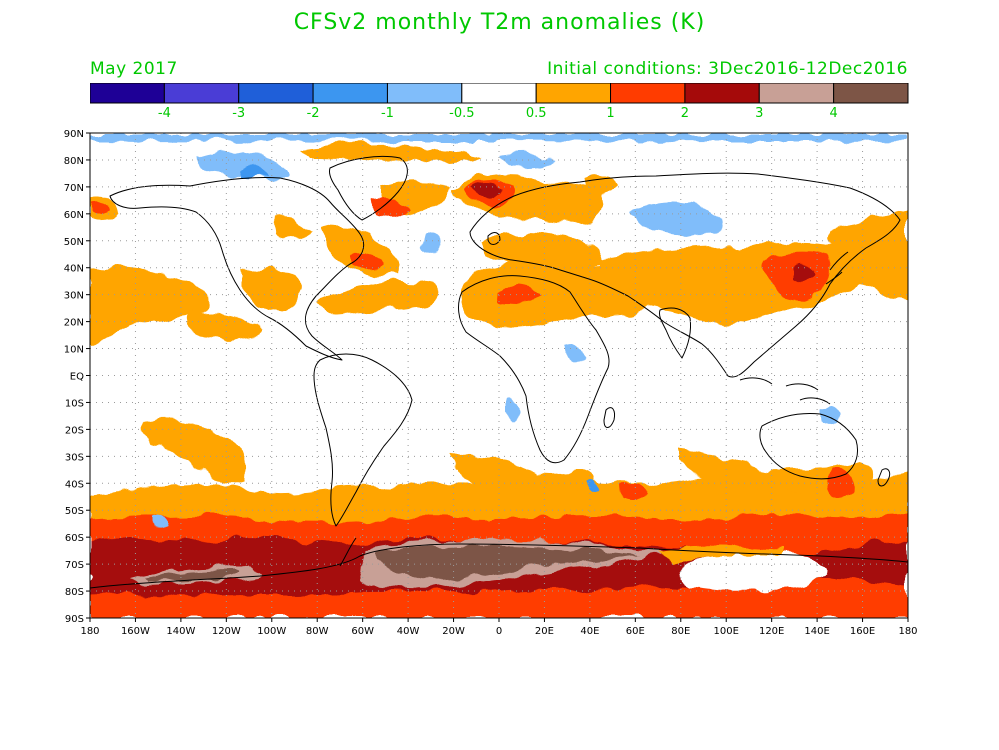  I want to click on colorbar-label: 3, so click(759, 113).